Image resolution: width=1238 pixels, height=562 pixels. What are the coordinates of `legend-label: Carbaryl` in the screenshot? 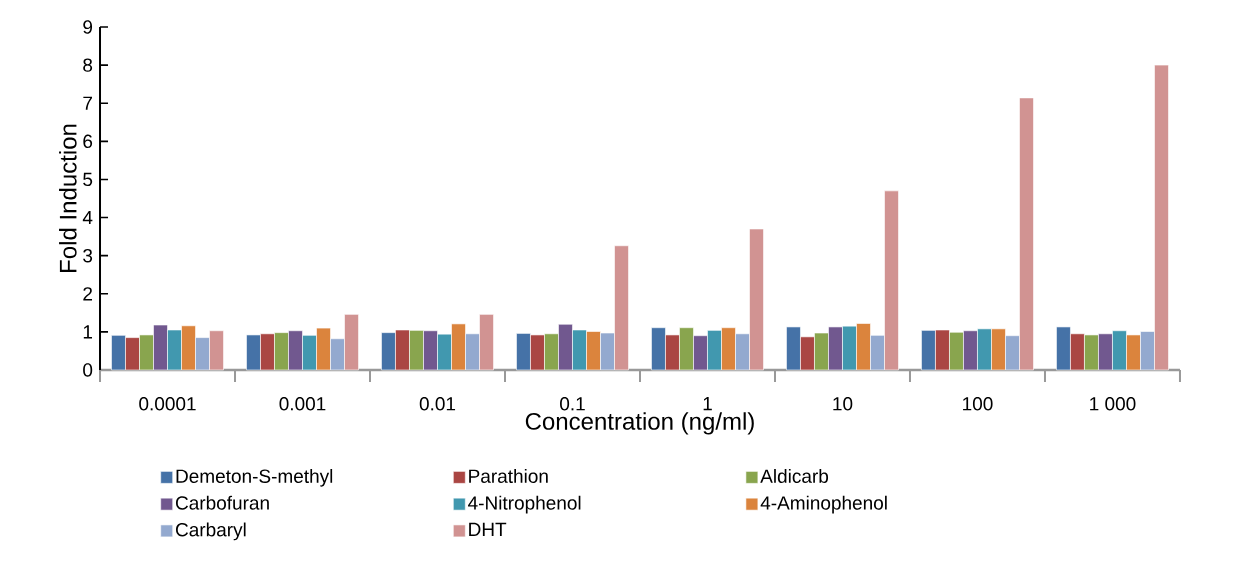 It's located at (210, 531).